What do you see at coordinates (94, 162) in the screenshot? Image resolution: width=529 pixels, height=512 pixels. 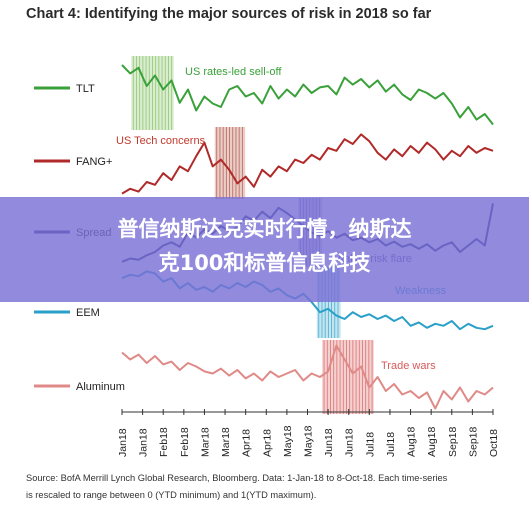 I see `legend-label-fang: FANG+` at bounding box center [94, 162].